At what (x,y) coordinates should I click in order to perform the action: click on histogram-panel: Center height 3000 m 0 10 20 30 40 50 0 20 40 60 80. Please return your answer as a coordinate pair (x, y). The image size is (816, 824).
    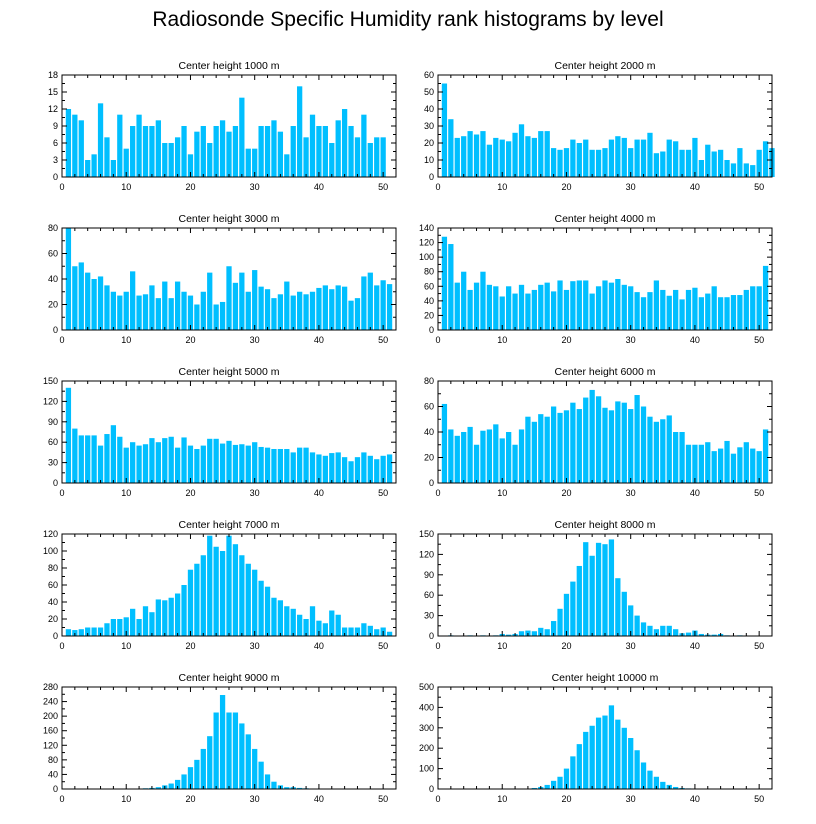
    Looking at the image, I should click on (222, 279).